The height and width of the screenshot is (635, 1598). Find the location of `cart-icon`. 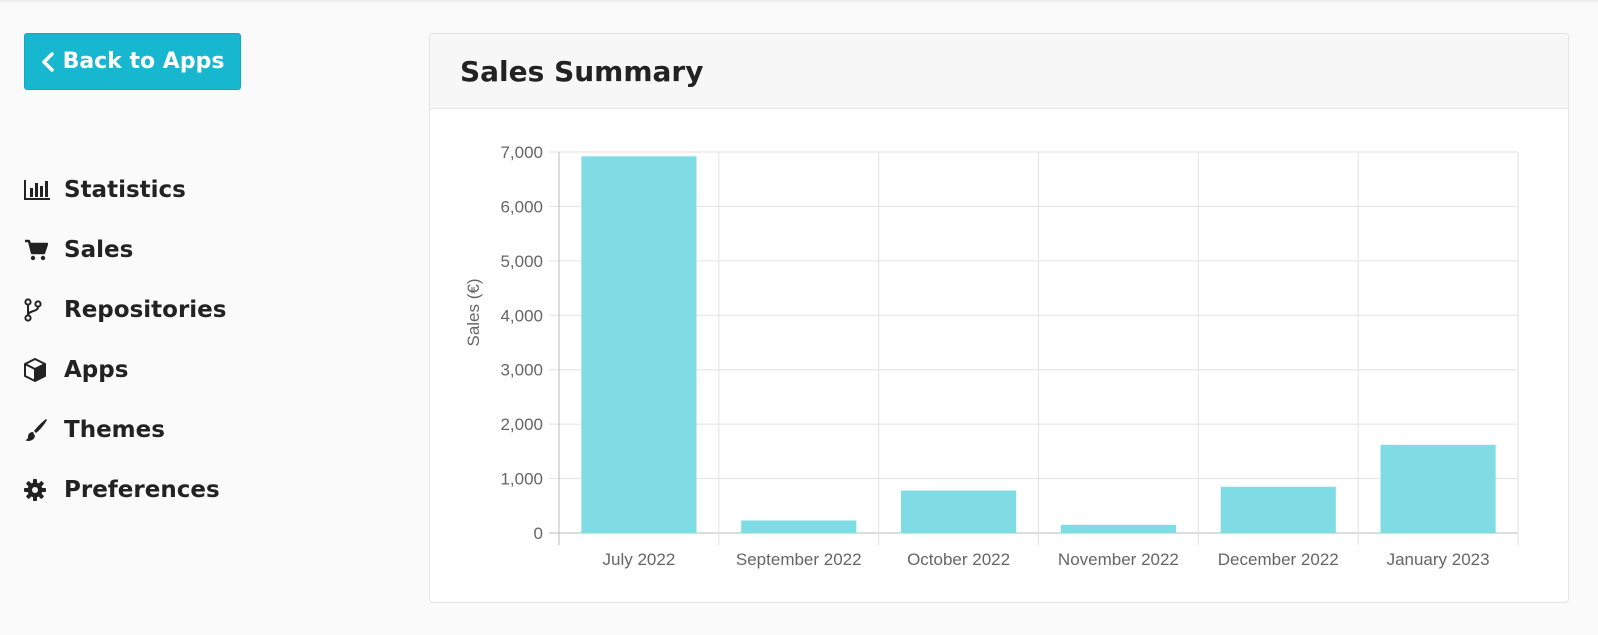

cart-icon is located at coordinates (44, 250).